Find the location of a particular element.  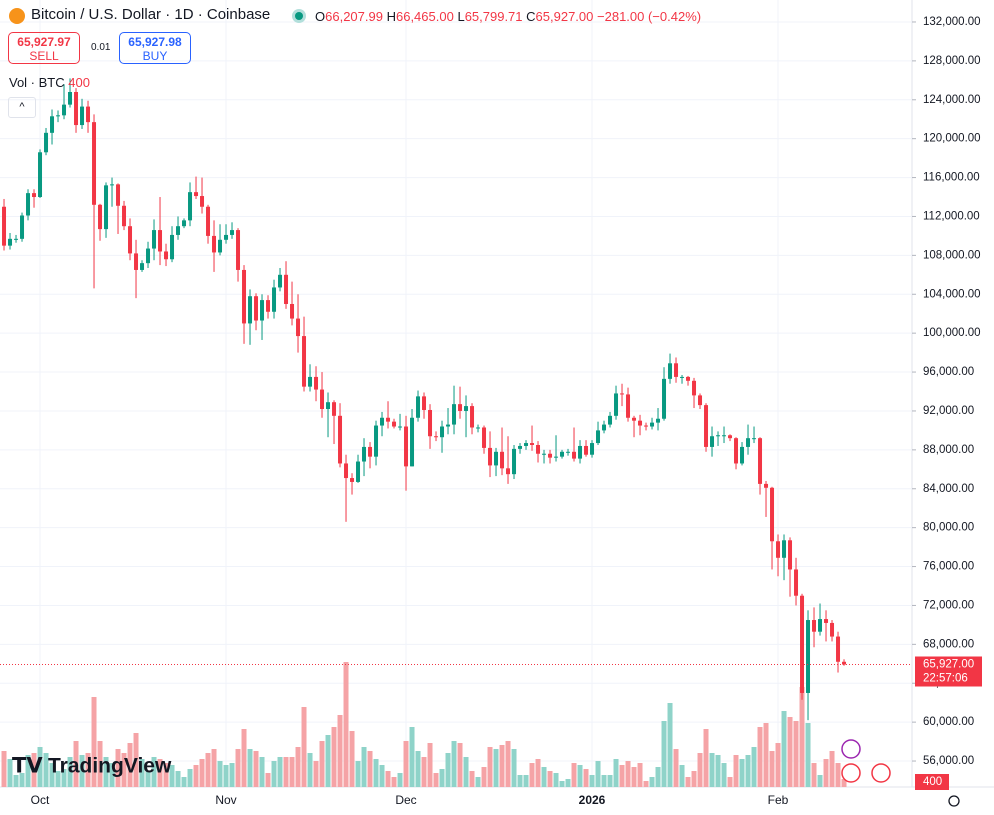

event-icon is located at coordinates (851, 749).